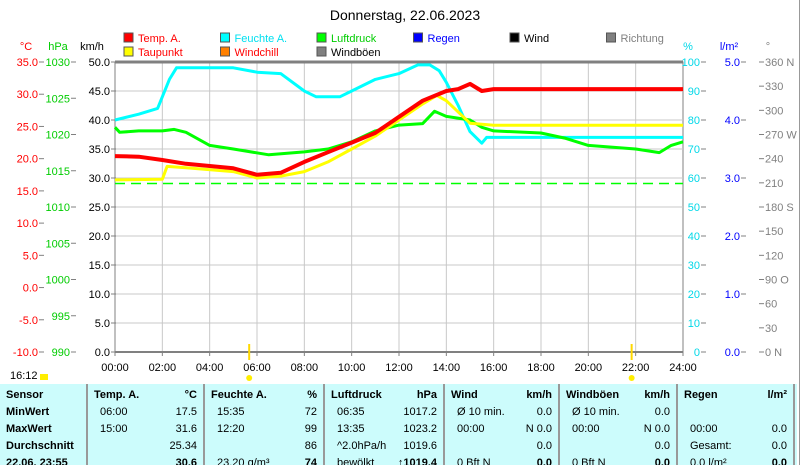 The width and height of the screenshot is (810, 465). I want to click on cell-value: N 0.0, so click(656, 429).